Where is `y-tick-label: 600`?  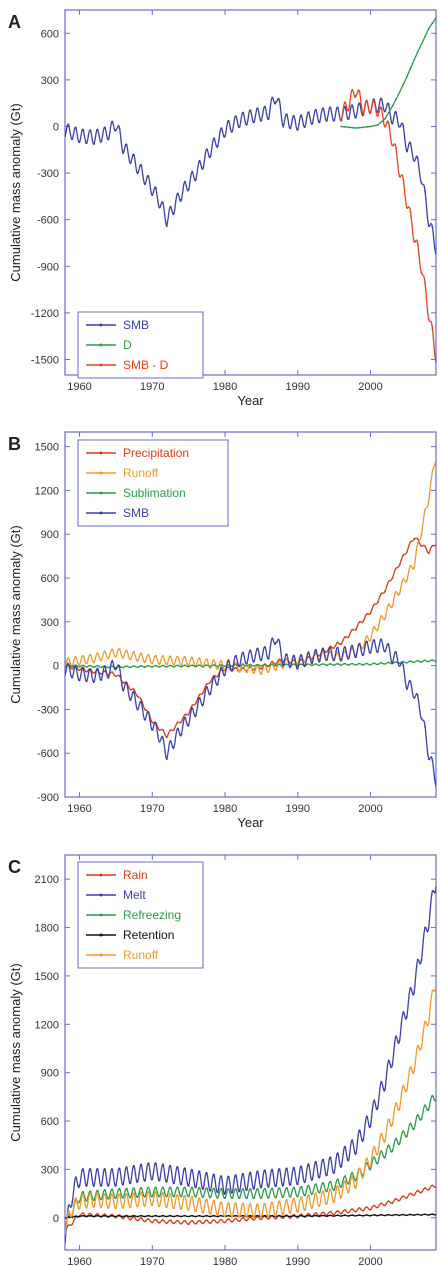
y-tick-label: 600 is located at coordinates (50, 579).